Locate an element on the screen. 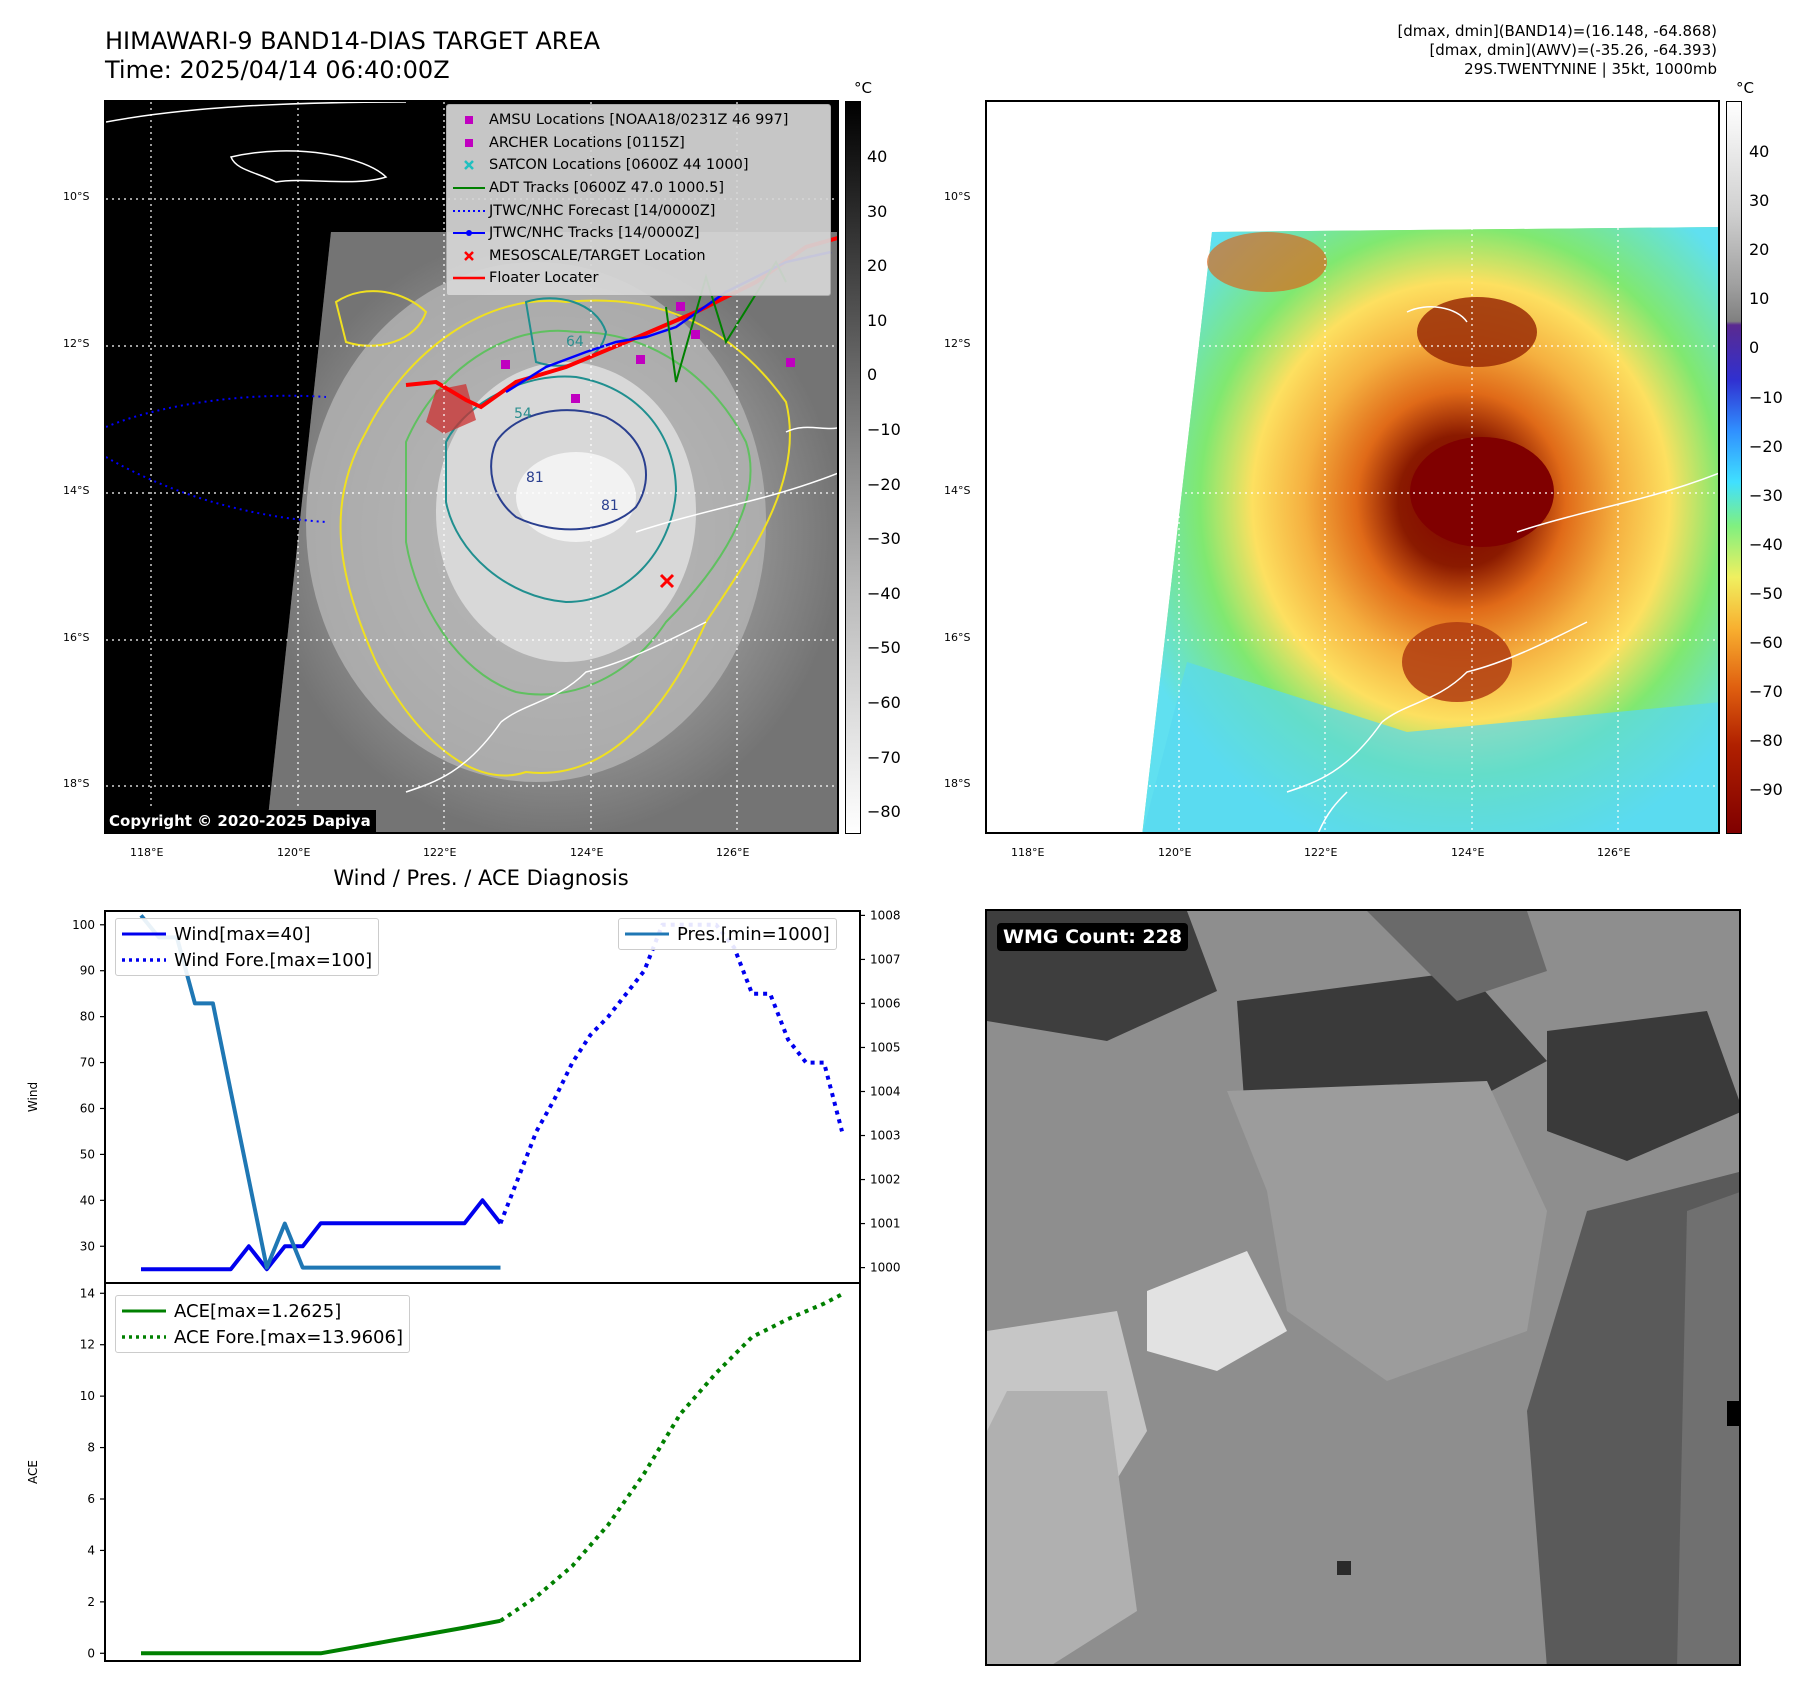 The image size is (1797, 1690). lon-label: 126°E is located at coordinates (733, 852).